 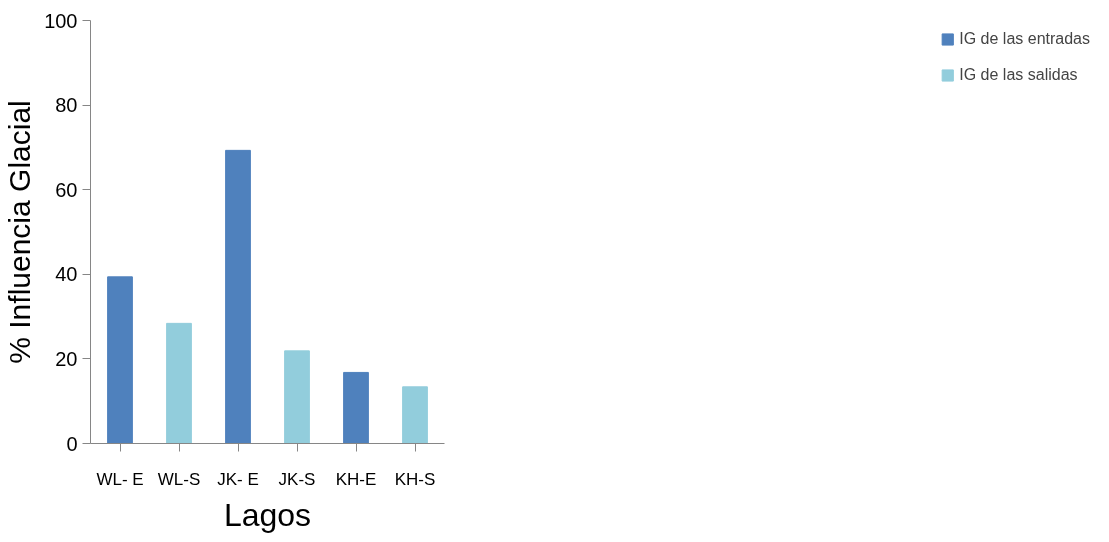 What do you see at coordinates (356, 479) in the screenshot?
I see `x-tick-label: KH-E` at bounding box center [356, 479].